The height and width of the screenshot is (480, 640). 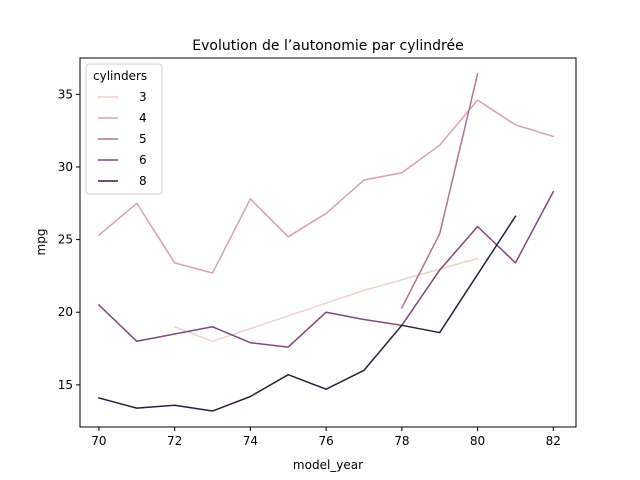 I want to click on x-tick-label: 82, so click(x=553, y=441).